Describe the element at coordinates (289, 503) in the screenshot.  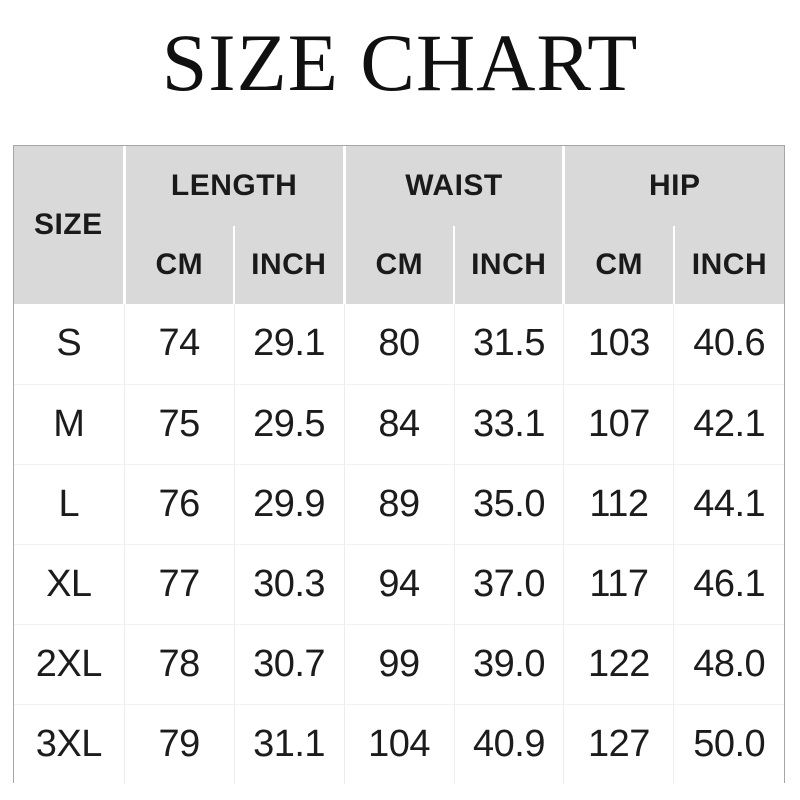
I see `table-cell: 29.9` at that location.